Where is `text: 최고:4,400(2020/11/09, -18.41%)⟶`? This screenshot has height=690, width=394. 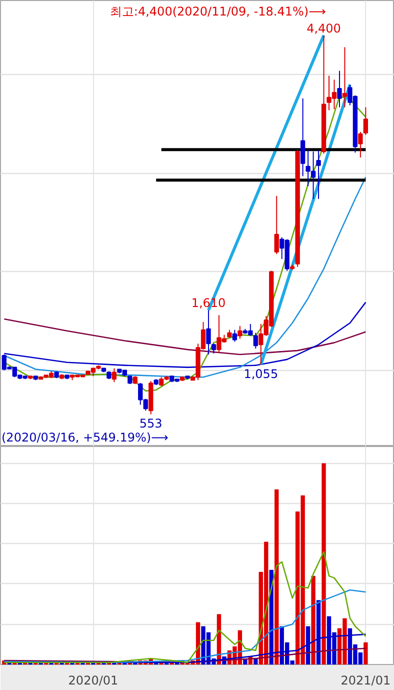
text: 최고:4,400(2020/11/09, -18.41%)⟶ is located at coordinates (218, 11).